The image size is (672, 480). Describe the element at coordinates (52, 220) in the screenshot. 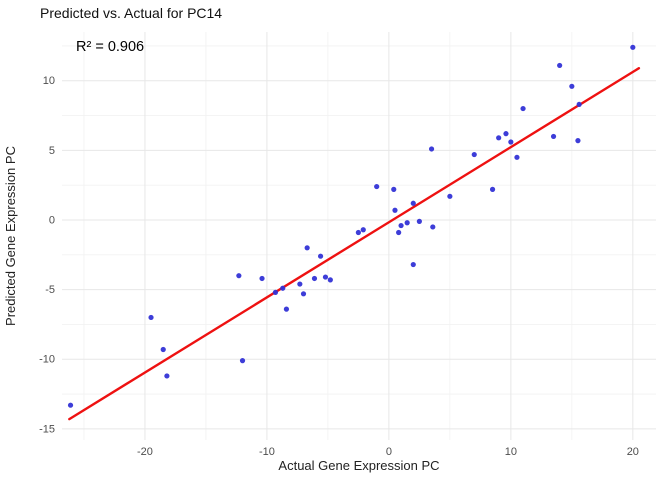

I see `y-tick-label: 0` at that location.